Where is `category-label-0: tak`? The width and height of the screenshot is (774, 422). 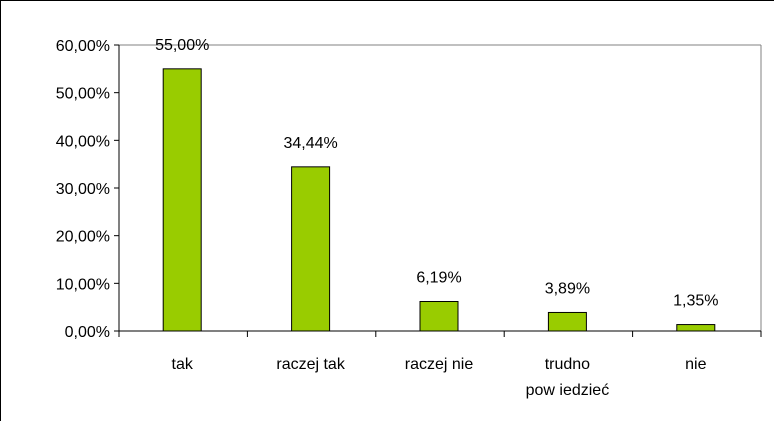
category-label-0: tak is located at coordinates (183, 364).